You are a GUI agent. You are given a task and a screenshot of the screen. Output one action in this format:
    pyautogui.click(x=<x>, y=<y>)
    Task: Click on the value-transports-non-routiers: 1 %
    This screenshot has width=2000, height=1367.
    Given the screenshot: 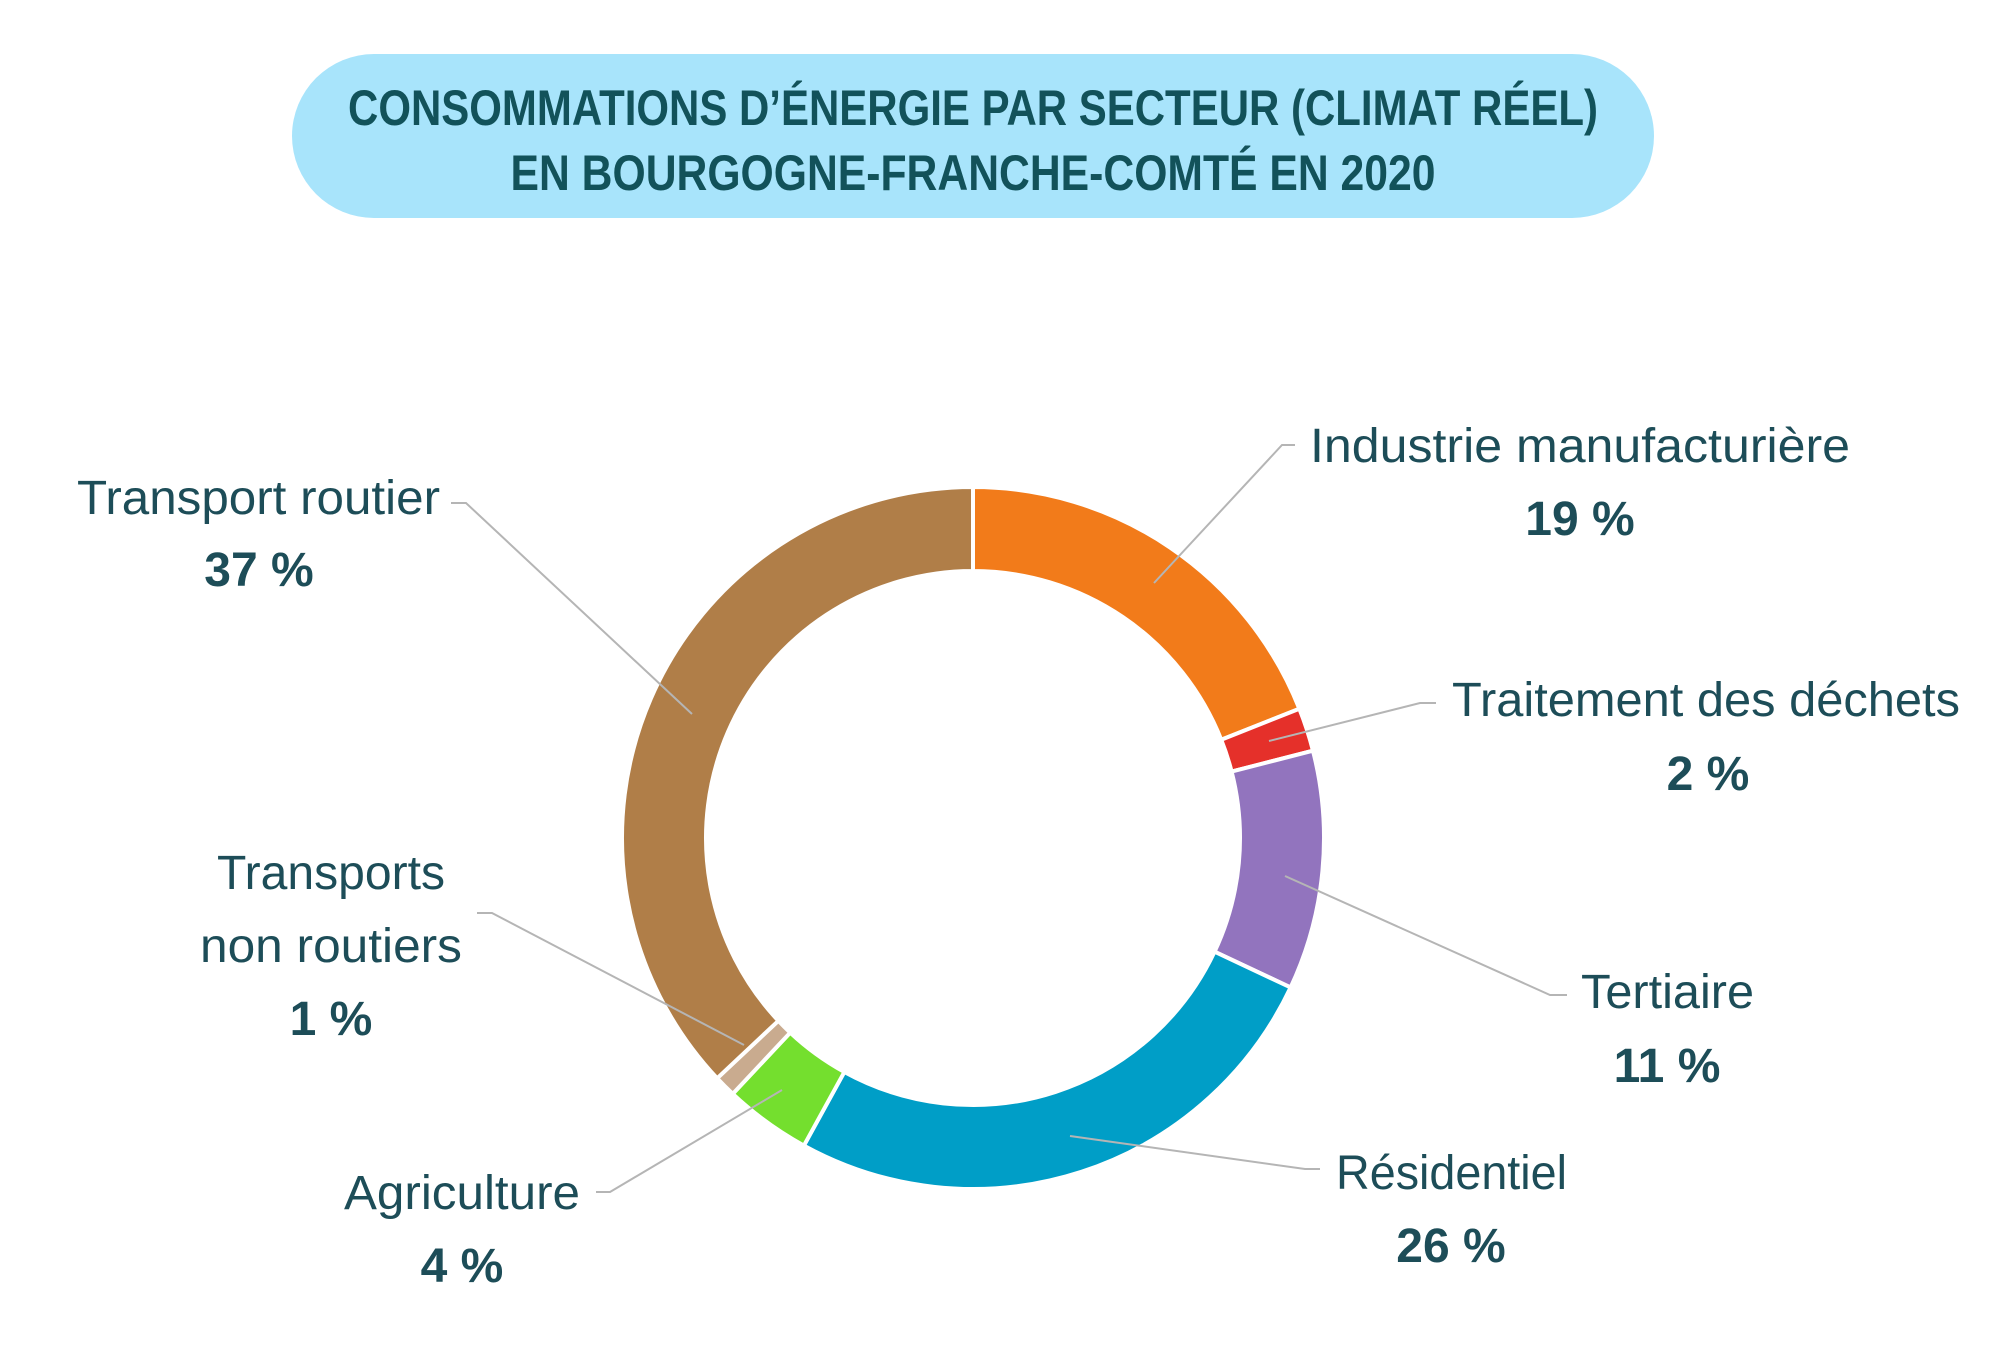 What is the action you would take?
    pyautogui.click(x=331, y=1019)
    